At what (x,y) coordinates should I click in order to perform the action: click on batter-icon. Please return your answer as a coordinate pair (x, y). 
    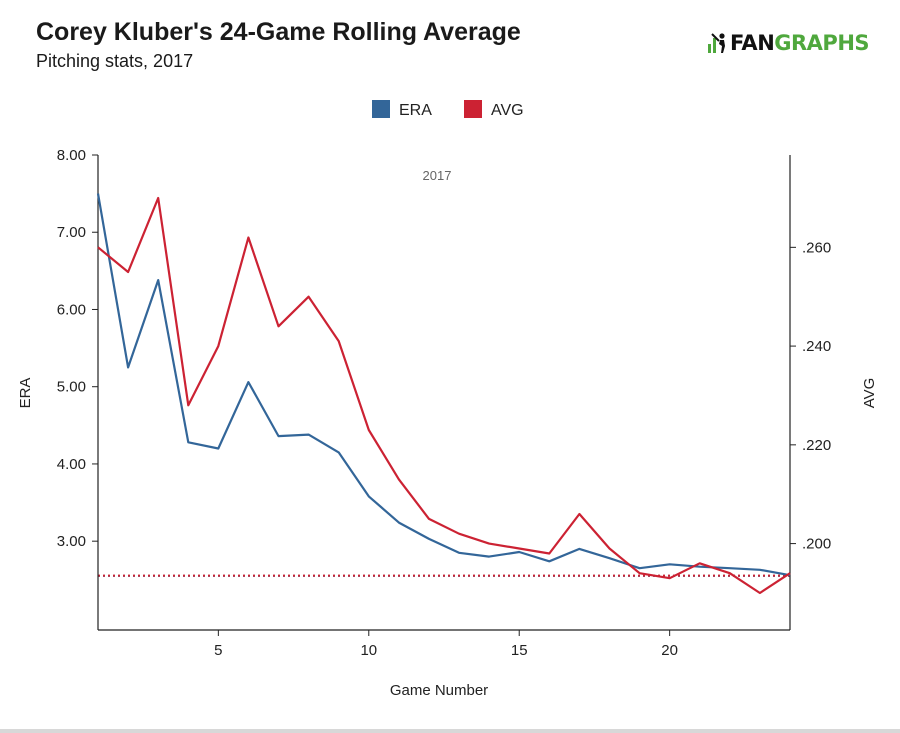
    Looking at the image, I should click on (716, 43).